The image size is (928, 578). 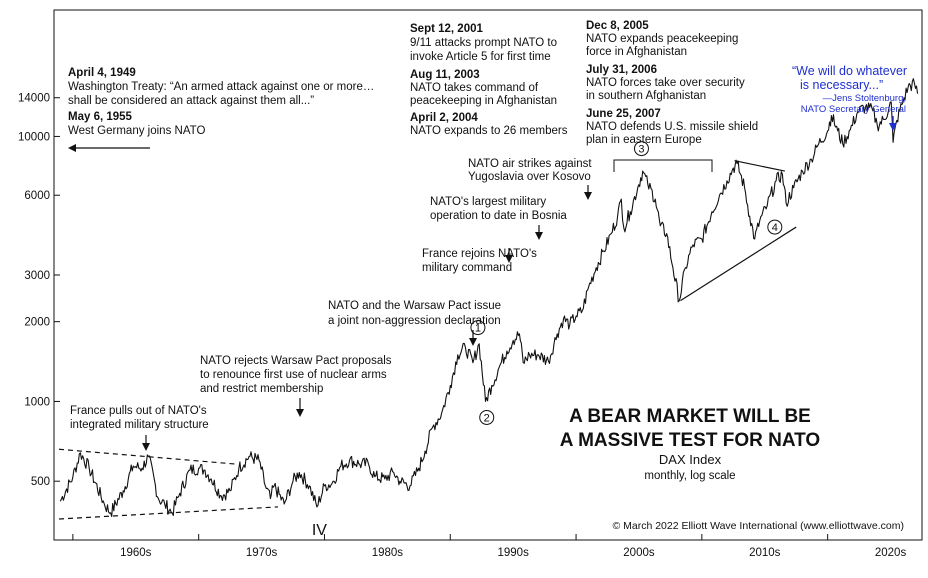 I want to click on annotation-line: France rejoins NATO's, so click(x=479, y=254).